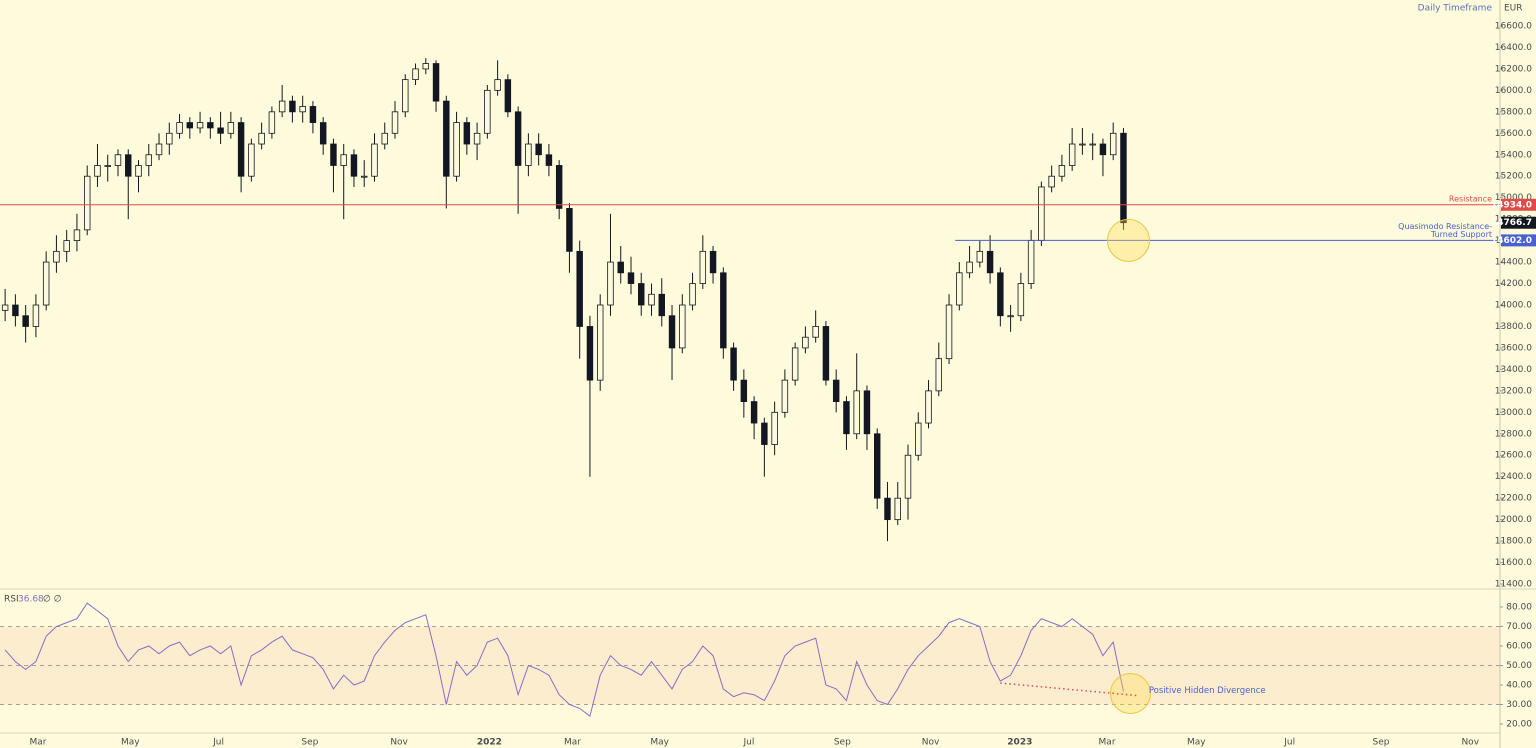 The width and height of the screenshot is (1536, 748). I want to click on level-text: Quasimodo Resistance-, so click(1445, 226).